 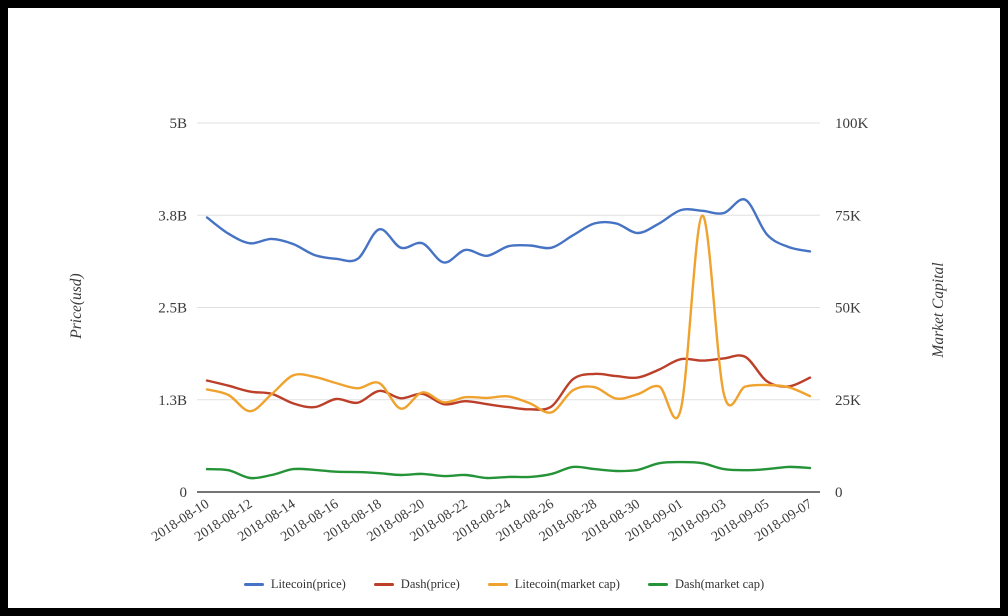 What do you see at coordinates (508, 470) in the screenshot?
I see `series-line-dash-market-cap` at bounding box center [508, 470].